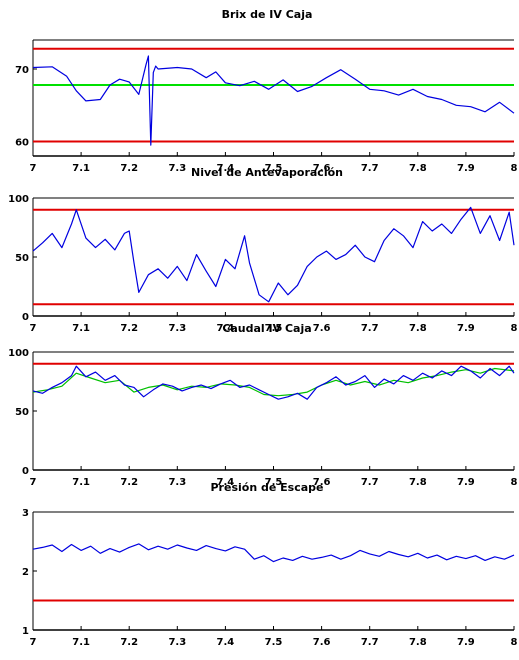 The width and height of the screenshot is (519, 660). I want to click on y-tick-label: 70, so click(22, 70).